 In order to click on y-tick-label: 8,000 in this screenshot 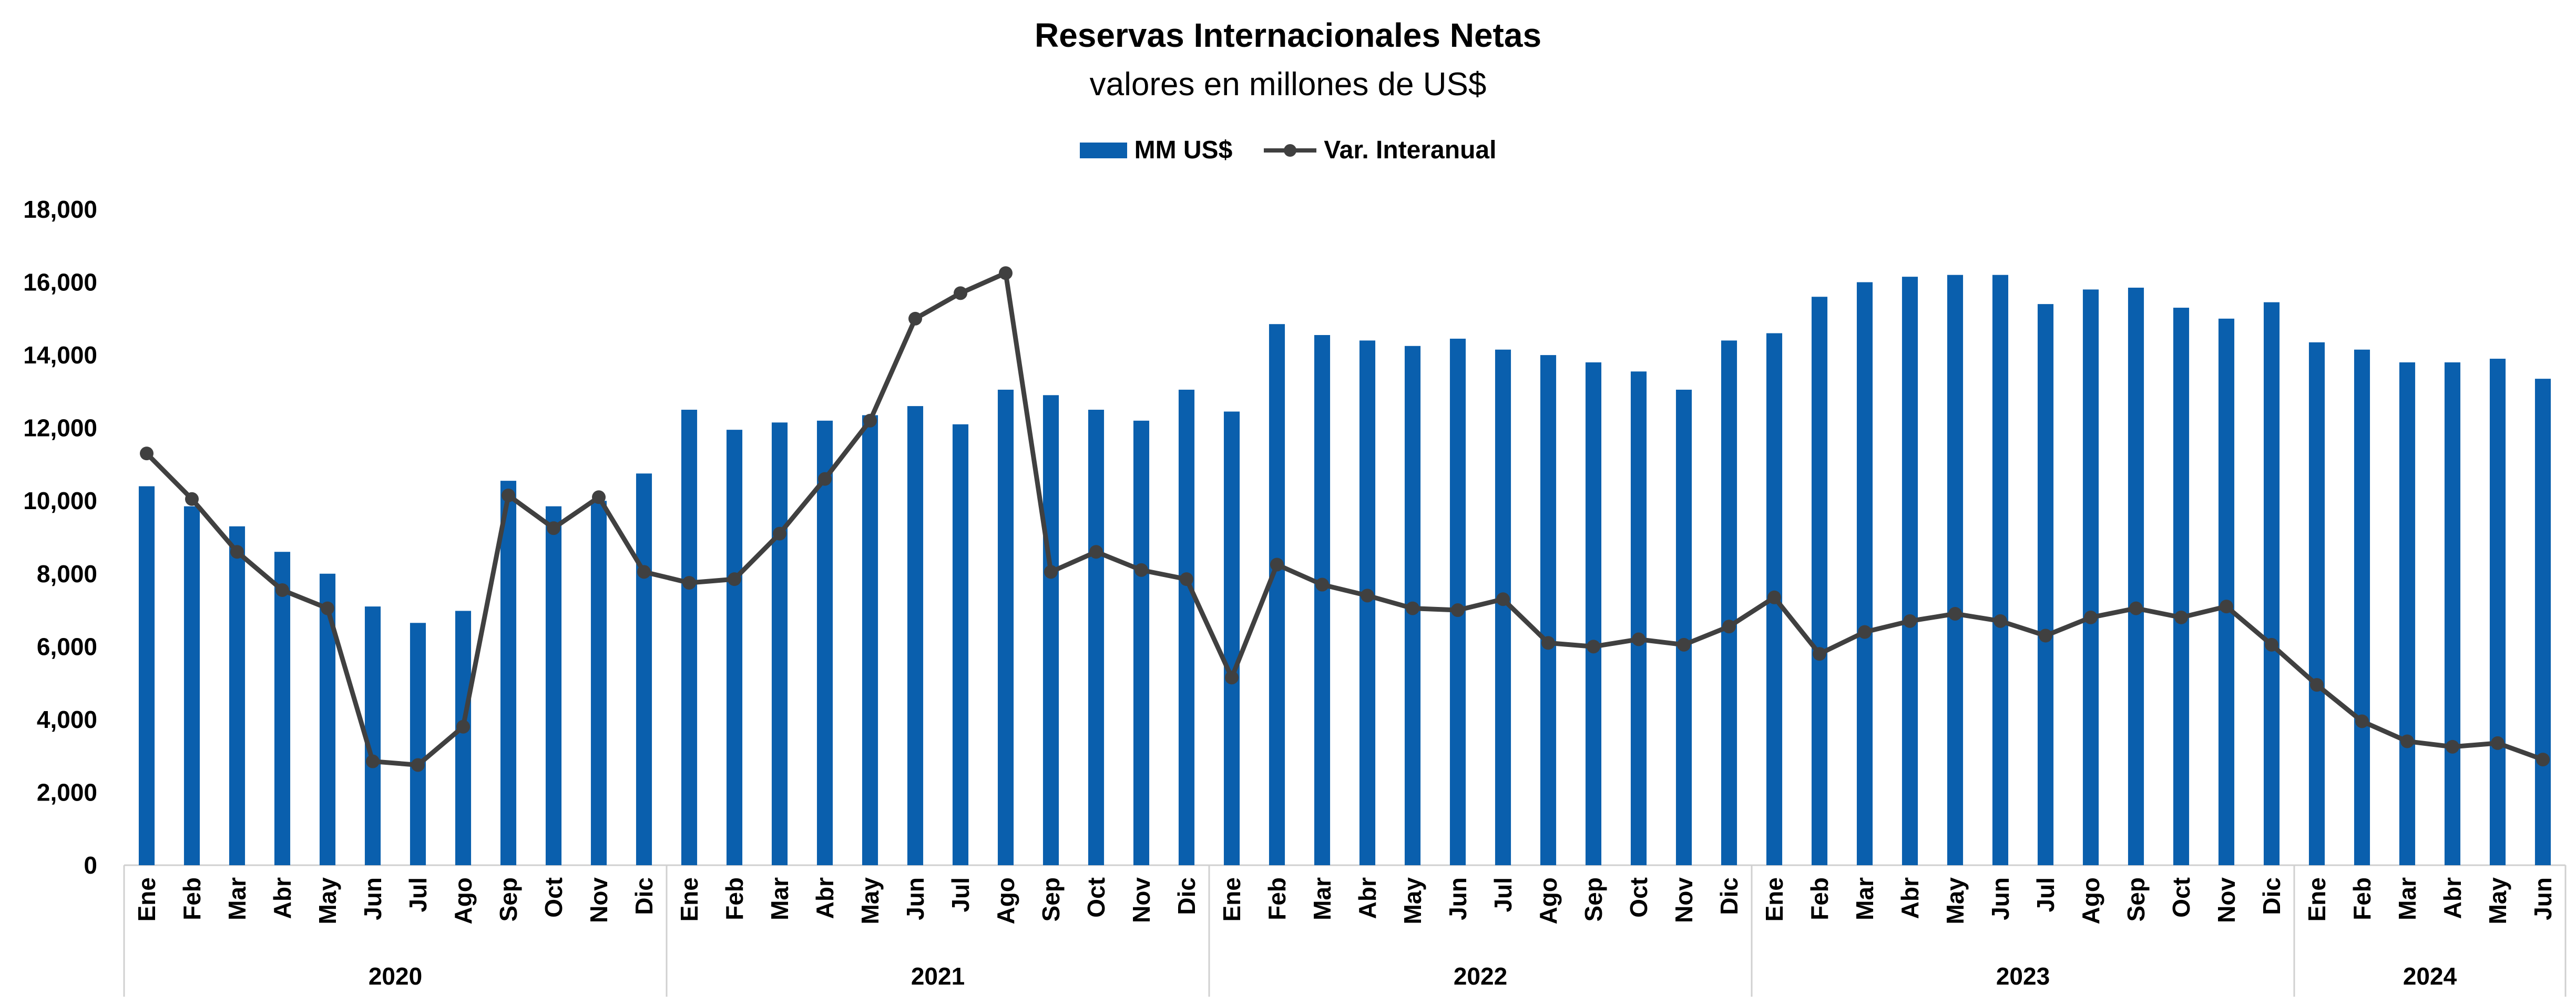, I will do `click(67, 573)`.